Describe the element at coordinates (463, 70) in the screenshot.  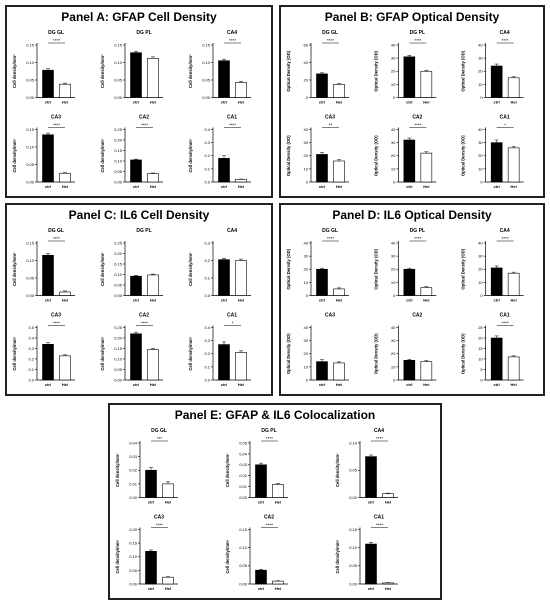
I see `y-axis-label: Optical Density (OD)` at that location.